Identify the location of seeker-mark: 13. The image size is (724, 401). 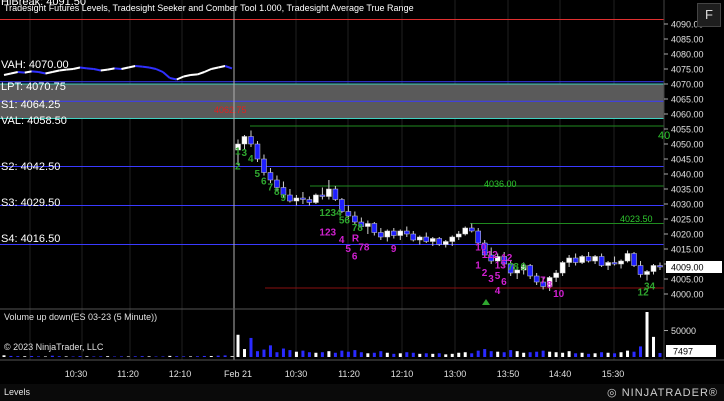
(501, 266).